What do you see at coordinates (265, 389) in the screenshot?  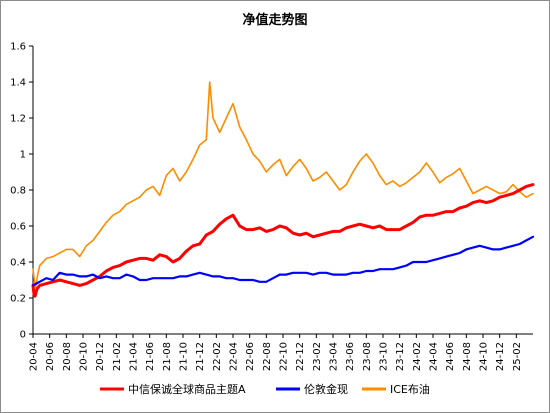 I see `legend: 中信保诚全球商品主题A 伦敦金现 ICE布油` at bounding box center [265, 389].